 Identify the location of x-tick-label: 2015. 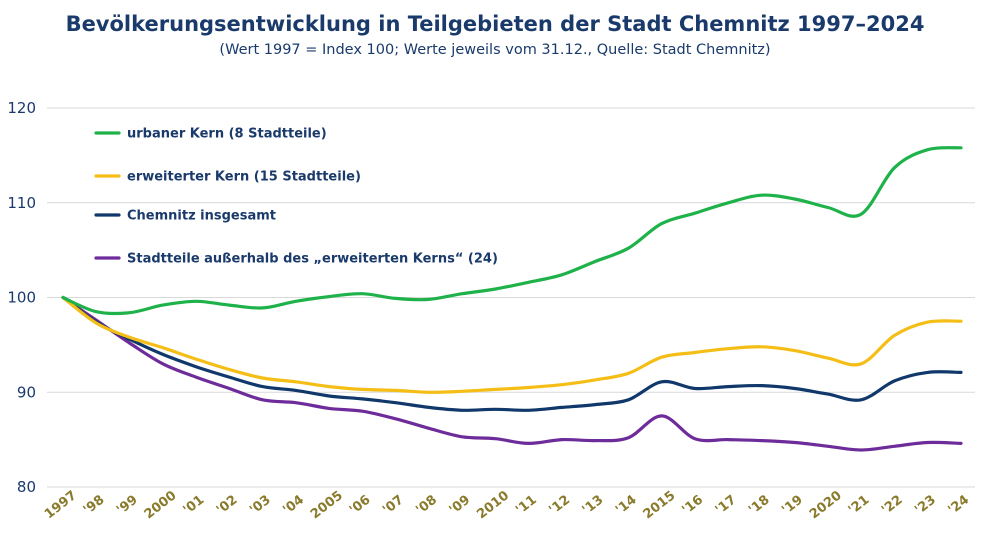
(660, 505).